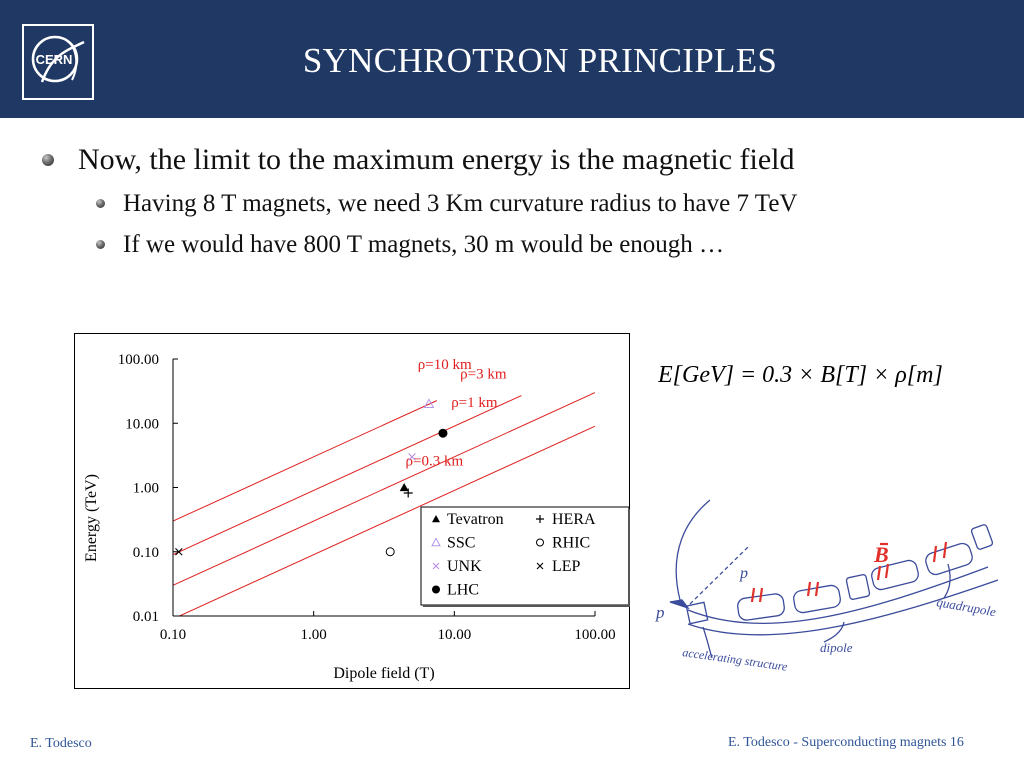 Image resolution: width=1024 pixels, height=768 pixels. I want to click on sketch-label-p: p, so click(743, 573).